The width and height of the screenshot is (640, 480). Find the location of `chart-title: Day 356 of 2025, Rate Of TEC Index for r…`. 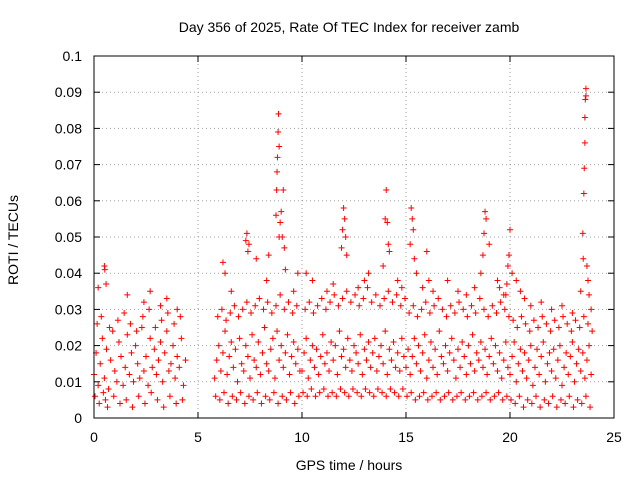

chart-title: Day 356 of 2025, Rate Of TEC Index for r… is located at coordinates (349, 27).